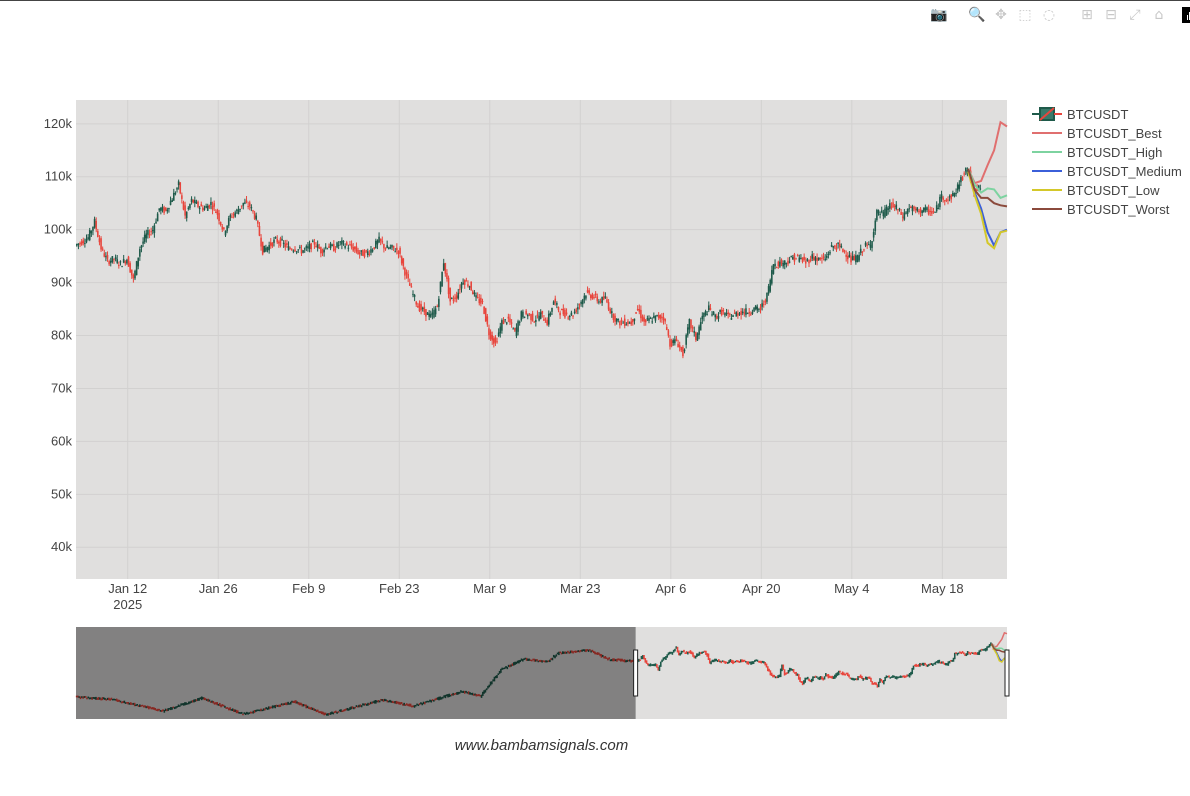 Image resolution: width=1190 pixels, height=796 pixels. I want to click on box-select-icon: ⬚, so click(1025, 15).